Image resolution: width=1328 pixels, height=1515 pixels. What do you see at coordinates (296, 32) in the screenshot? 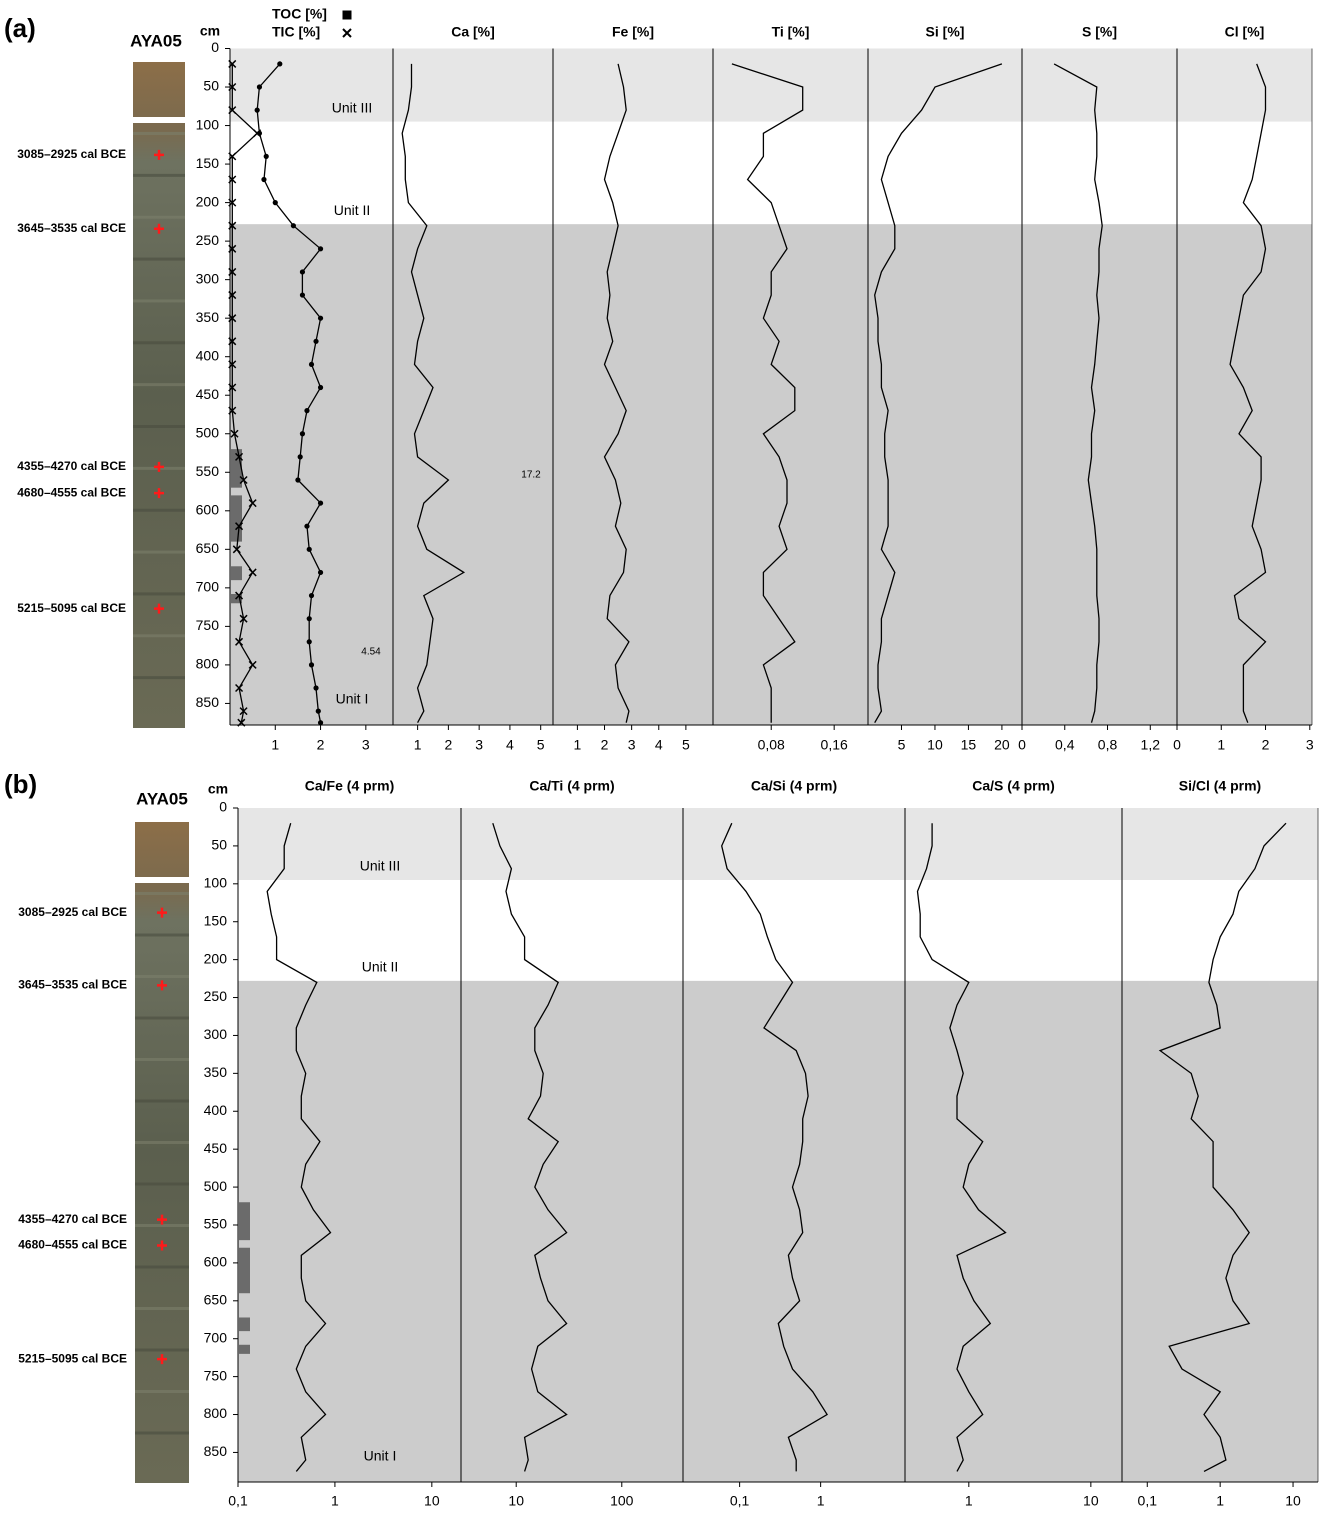
I see `legend-label: TIC [%]` at bounding box center [296, 32].